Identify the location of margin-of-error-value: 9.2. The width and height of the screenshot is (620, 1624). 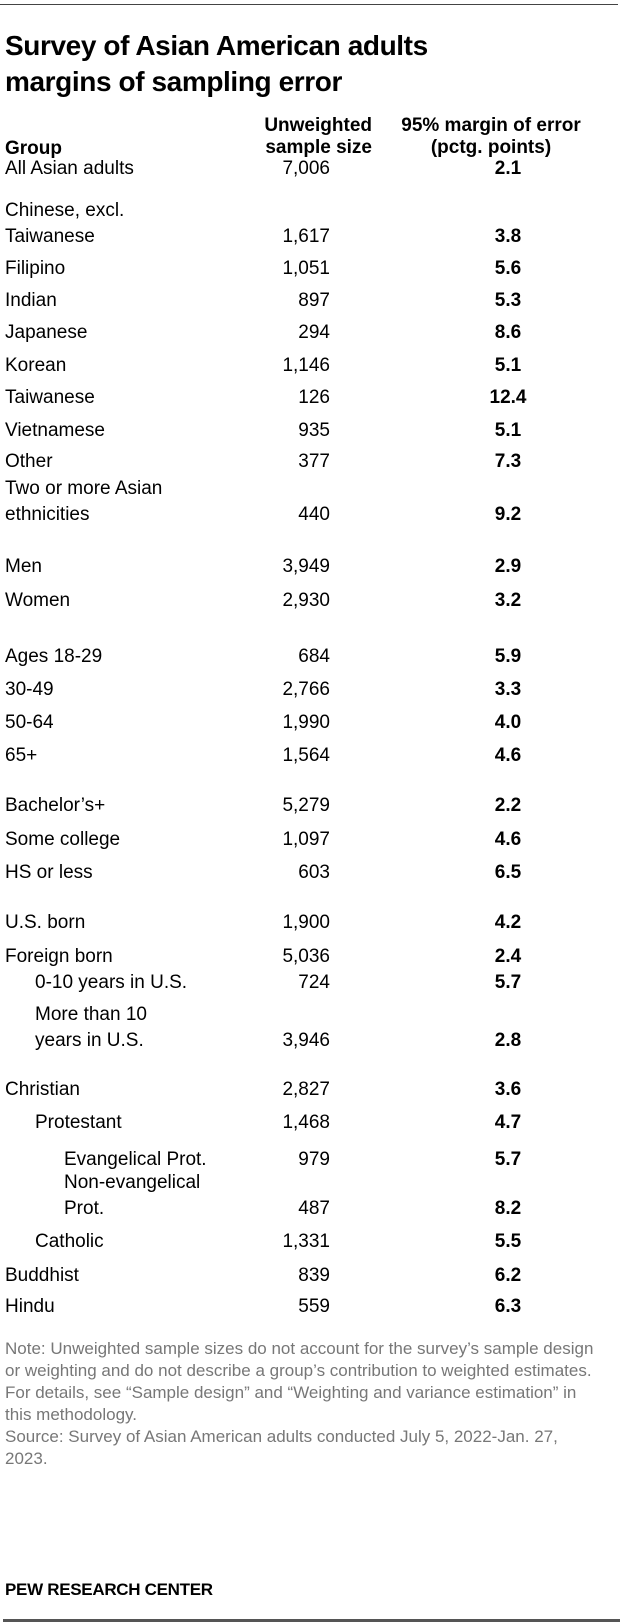
(508, 514).